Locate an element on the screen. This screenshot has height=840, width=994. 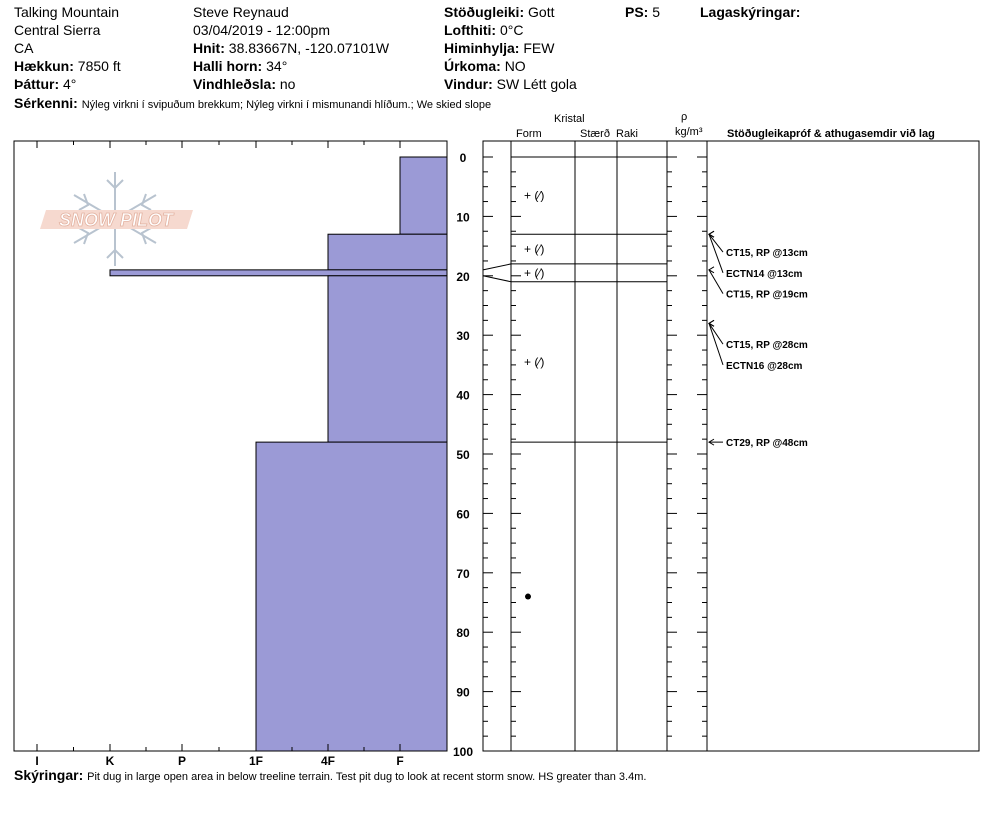
depth-label: 40 is located at coordinates (463, 396).